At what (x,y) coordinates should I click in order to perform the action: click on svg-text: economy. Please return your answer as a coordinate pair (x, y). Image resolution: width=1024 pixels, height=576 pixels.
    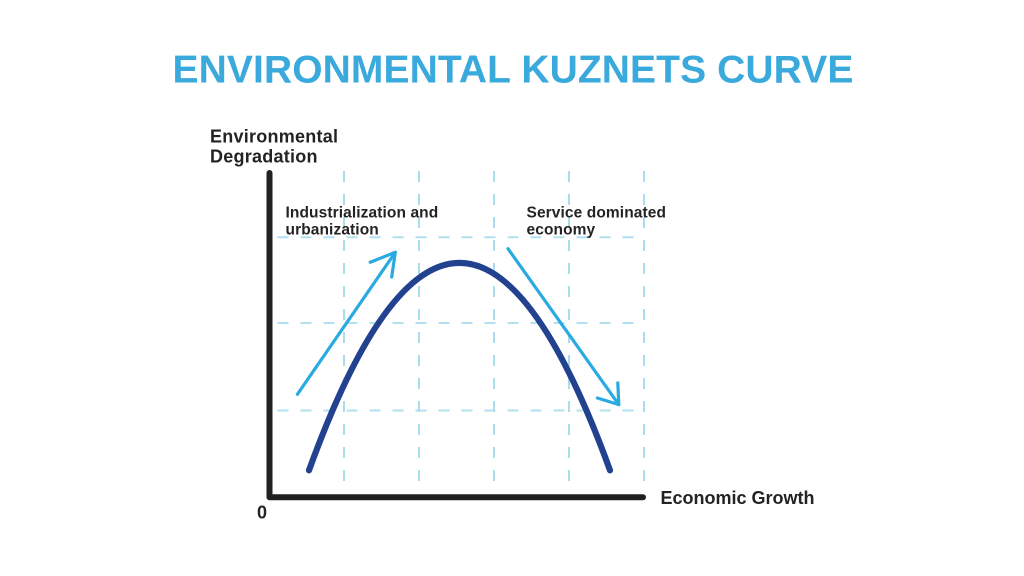
    Looking at the image, I should click on (561, 230).